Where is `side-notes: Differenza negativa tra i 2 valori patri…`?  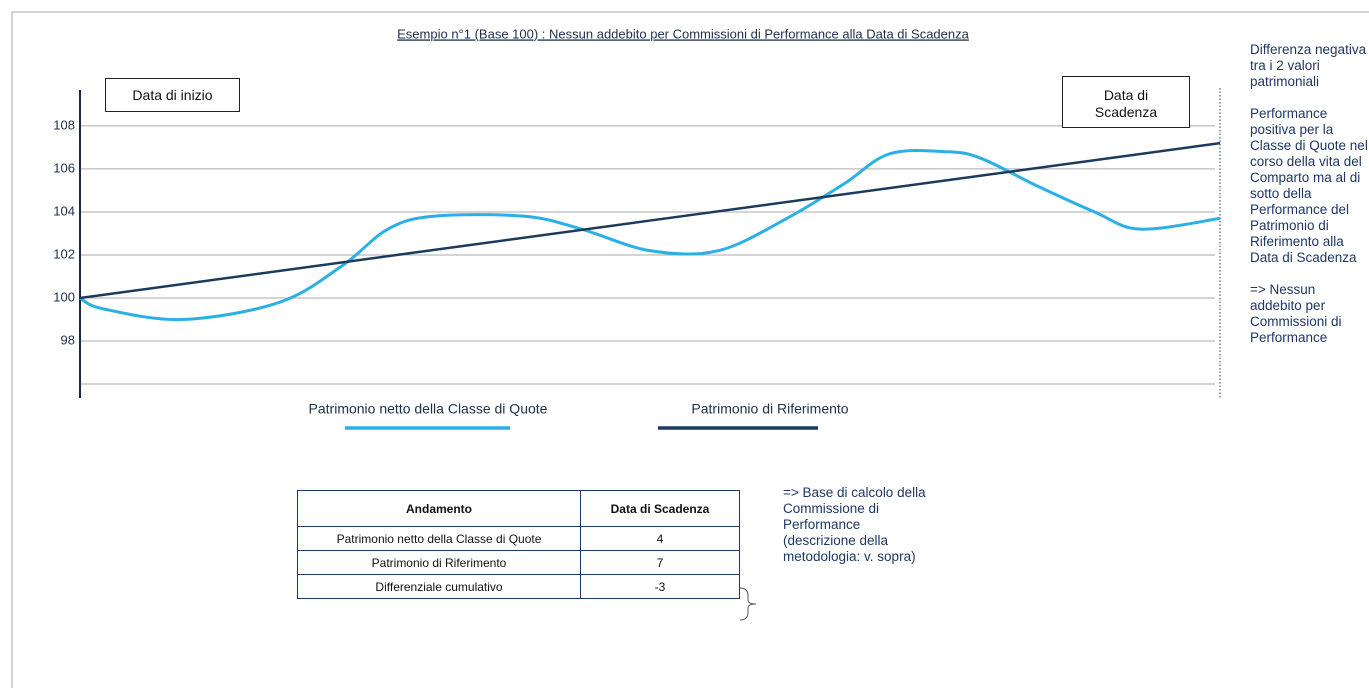
side-notes: Differenza negativa tra i 2 valori patri… is located at coordinates (1309, 202).